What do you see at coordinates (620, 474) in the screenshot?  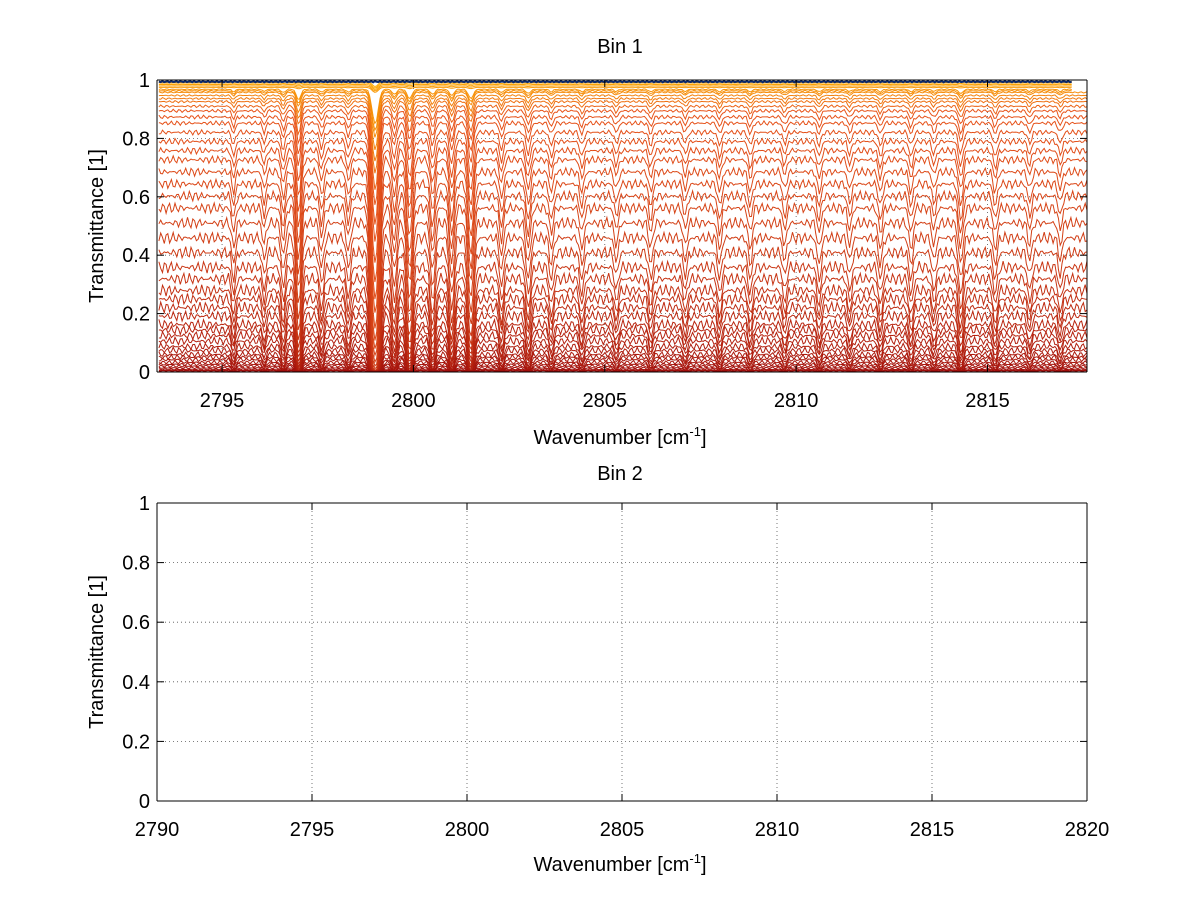 I see `bin2-title: Bin 2` at bounding box center [620, 474].